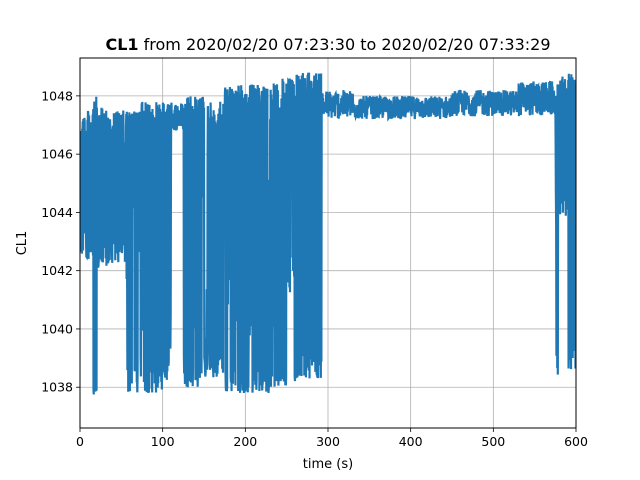 The width and height of the screenshot is (640, 480). What do you see at coordinates (57, 270) in the screenshot?
I see `y-tick-label: 1042` at bounding box center [57, 270].